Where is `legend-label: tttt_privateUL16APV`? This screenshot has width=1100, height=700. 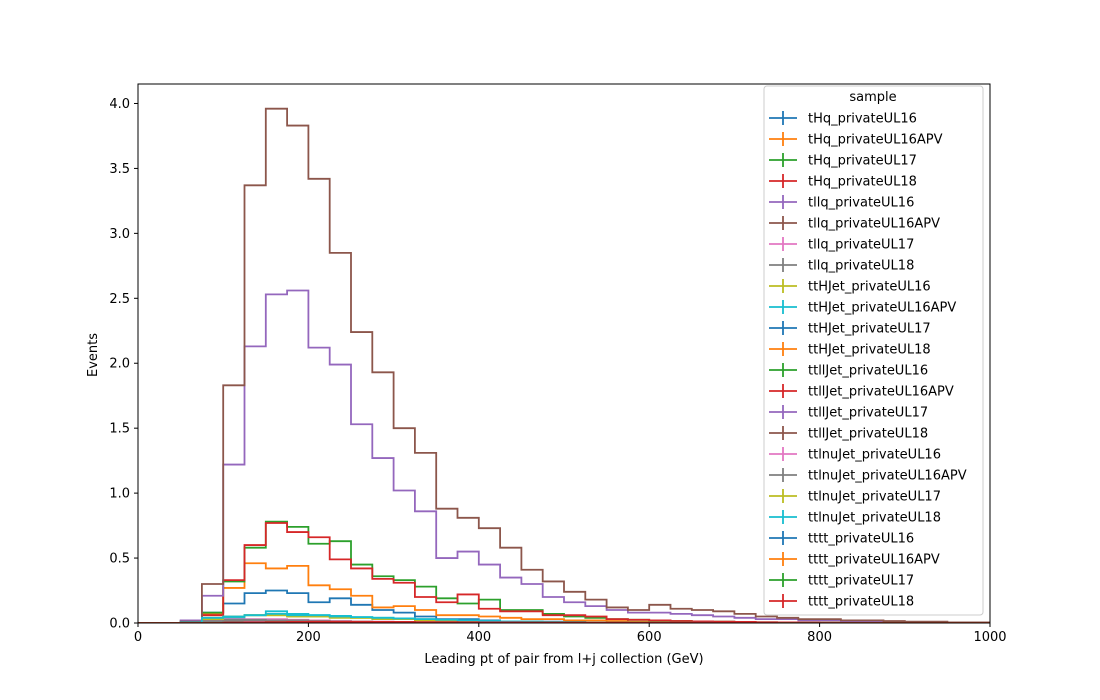 legend-label: tttt_privateUL16APV is located at coordinates (874, 560).